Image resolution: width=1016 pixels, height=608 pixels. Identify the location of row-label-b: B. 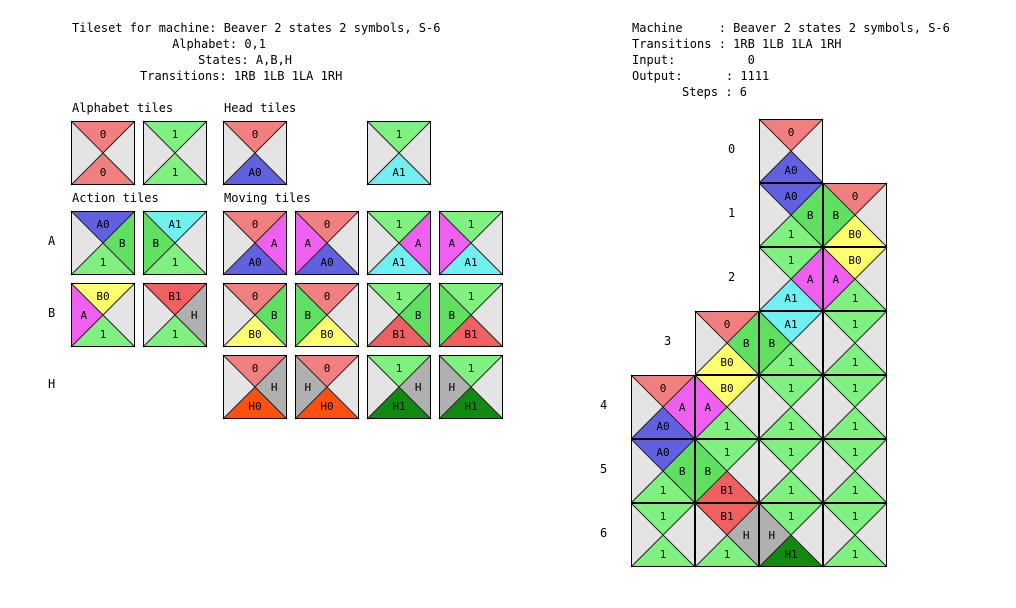
(52, 313).